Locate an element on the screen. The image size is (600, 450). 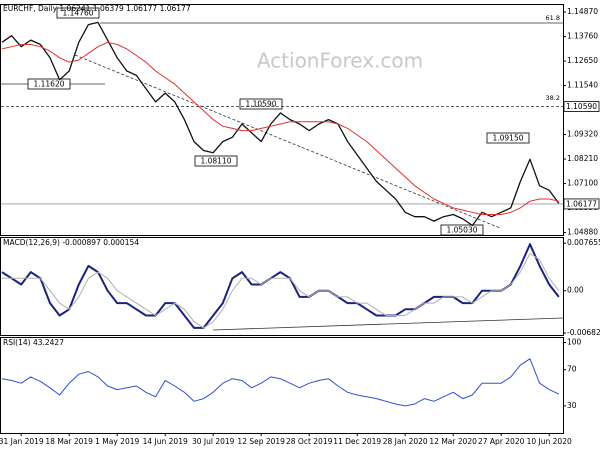
annotation-label: 1.09150 is located at coordinates (507, 138).